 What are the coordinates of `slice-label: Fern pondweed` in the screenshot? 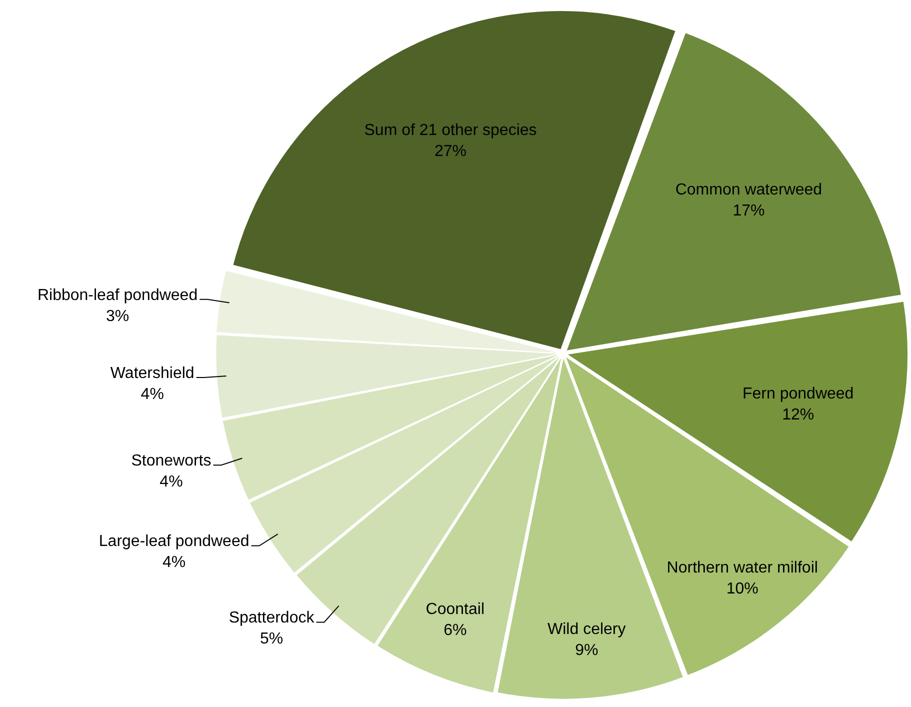 It's located at (798, 393).